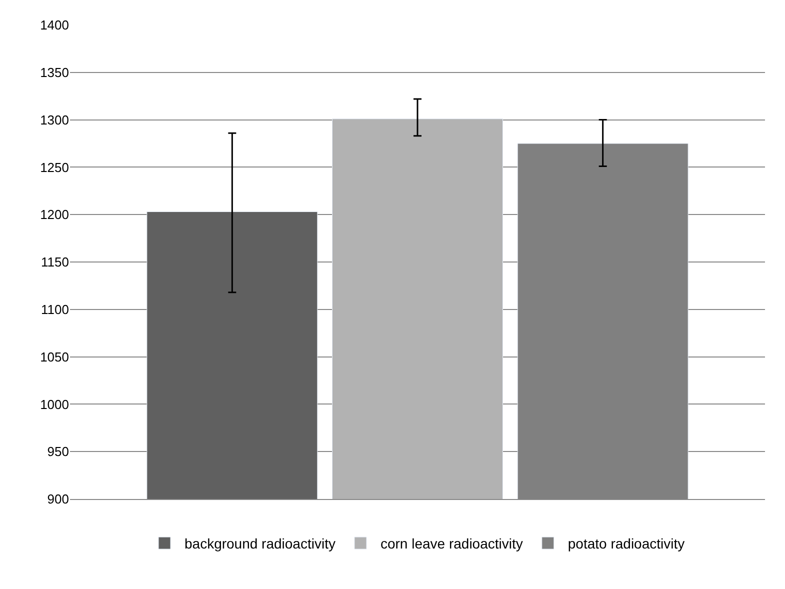  Describe the element at coordinates (55, 309) in the screenshot. I see `y-tick-label: 1100` at that location.